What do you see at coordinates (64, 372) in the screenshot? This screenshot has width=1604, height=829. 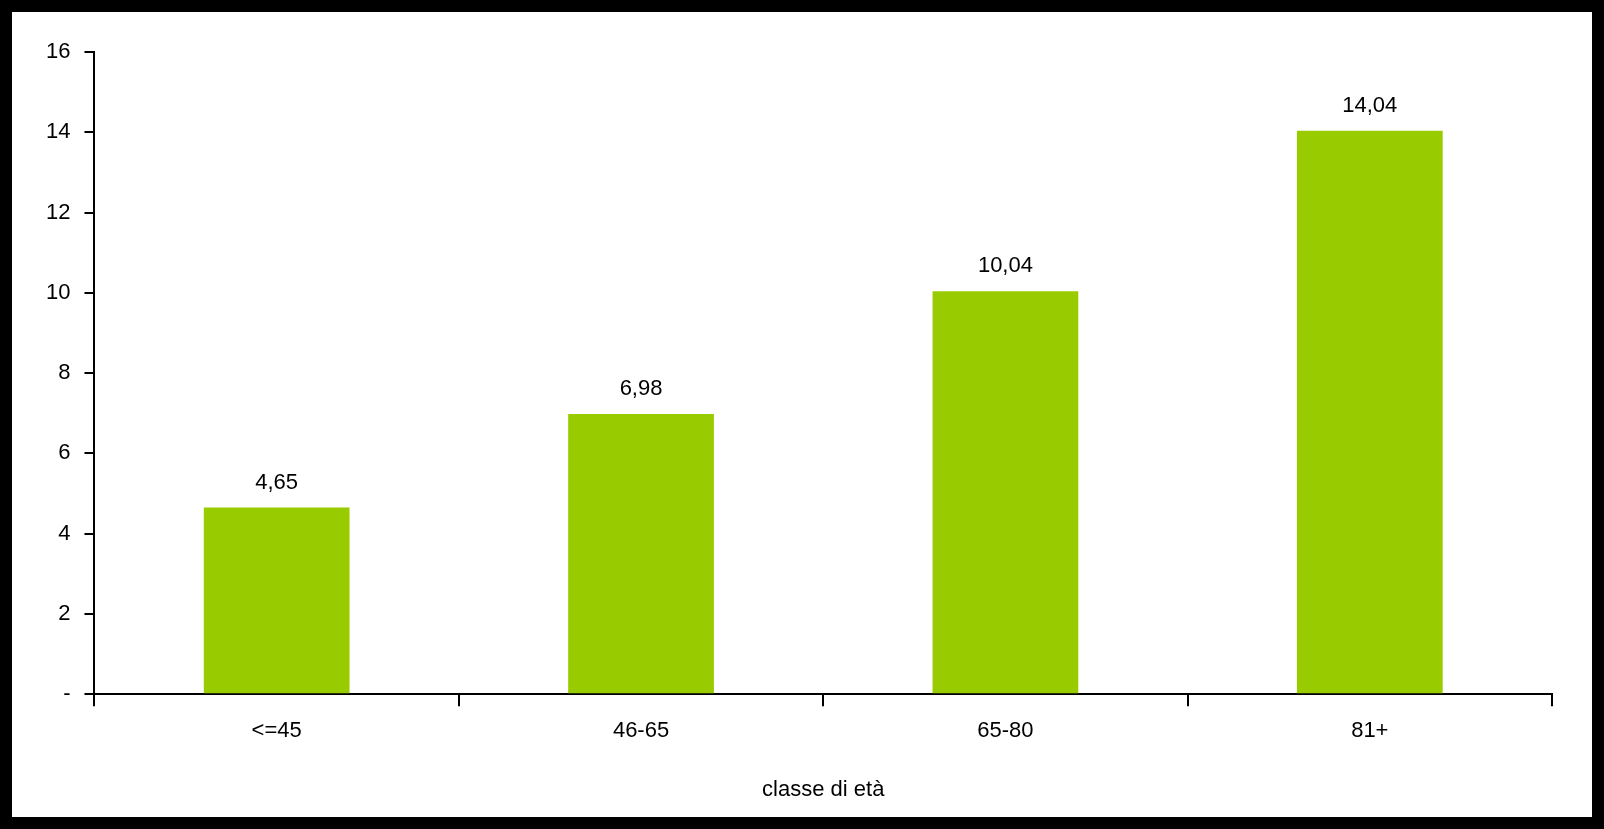 I see `y-tick-label: 8` at bounding box center [64, 372].